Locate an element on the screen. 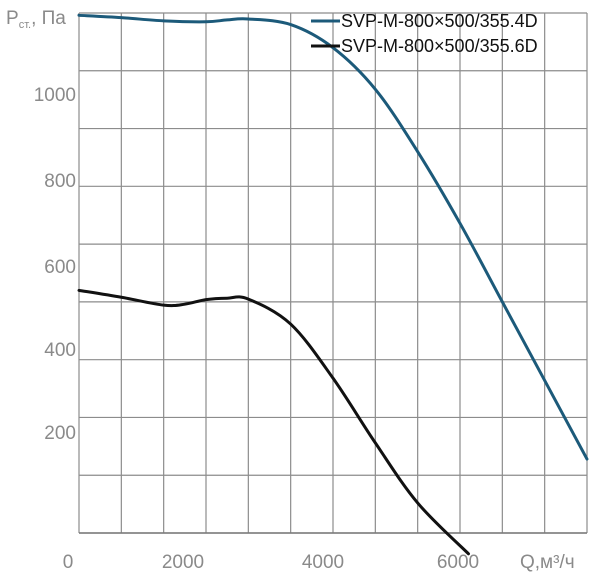 The image size is (599, 574). legend-label-series-2: SVP-M-800×500/355.6D is located at coordinates (439, 46).